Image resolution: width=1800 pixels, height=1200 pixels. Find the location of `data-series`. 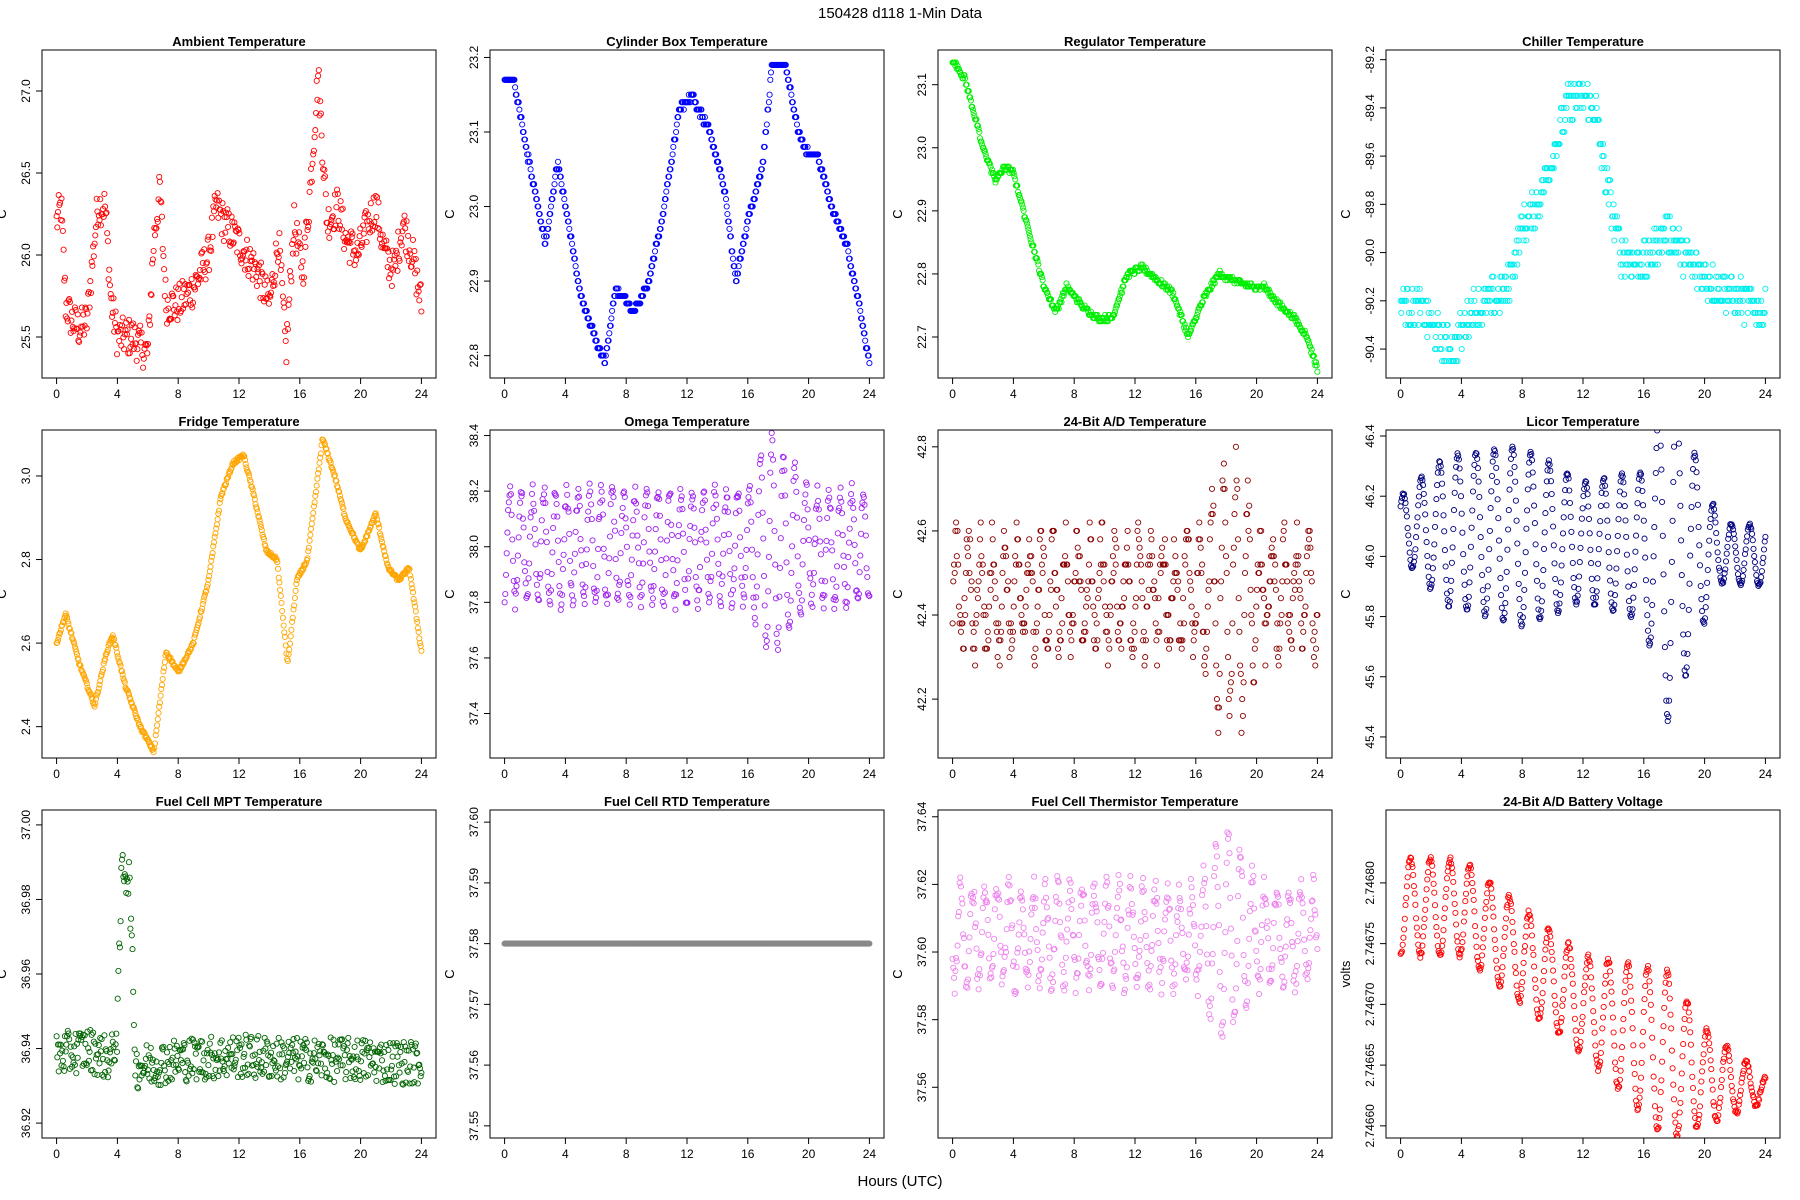

data-series is located at coordinates (687, 214).